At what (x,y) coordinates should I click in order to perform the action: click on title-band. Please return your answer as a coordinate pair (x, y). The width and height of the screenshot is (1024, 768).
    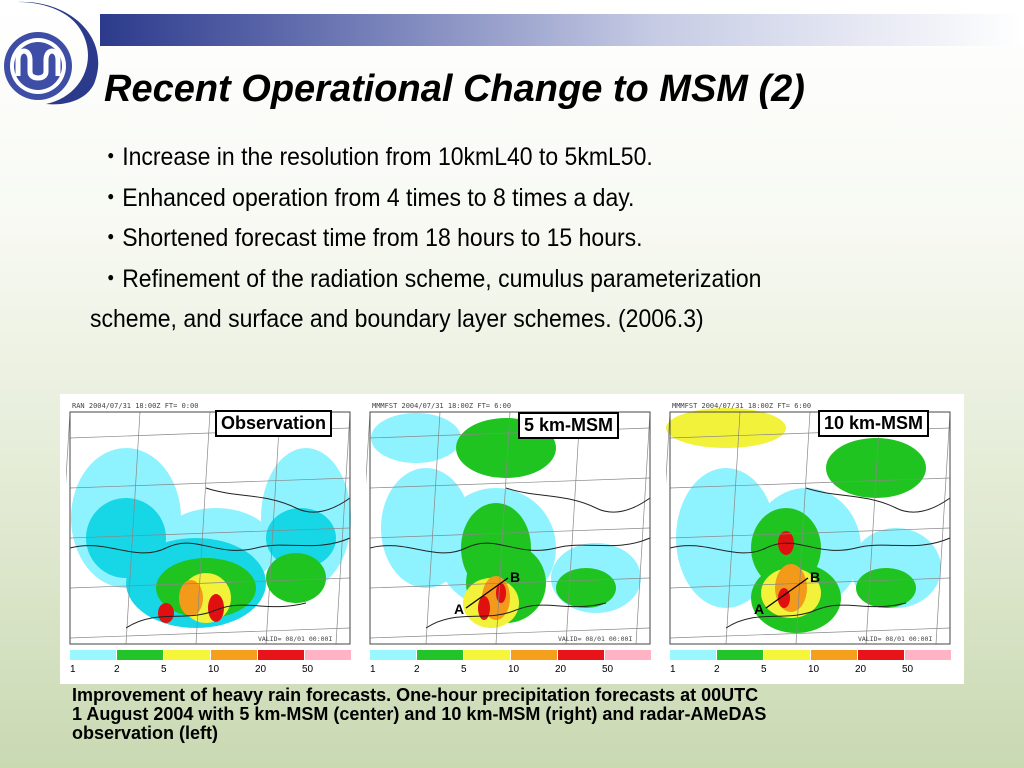
    Looking at the image, I should click on (562, 30).